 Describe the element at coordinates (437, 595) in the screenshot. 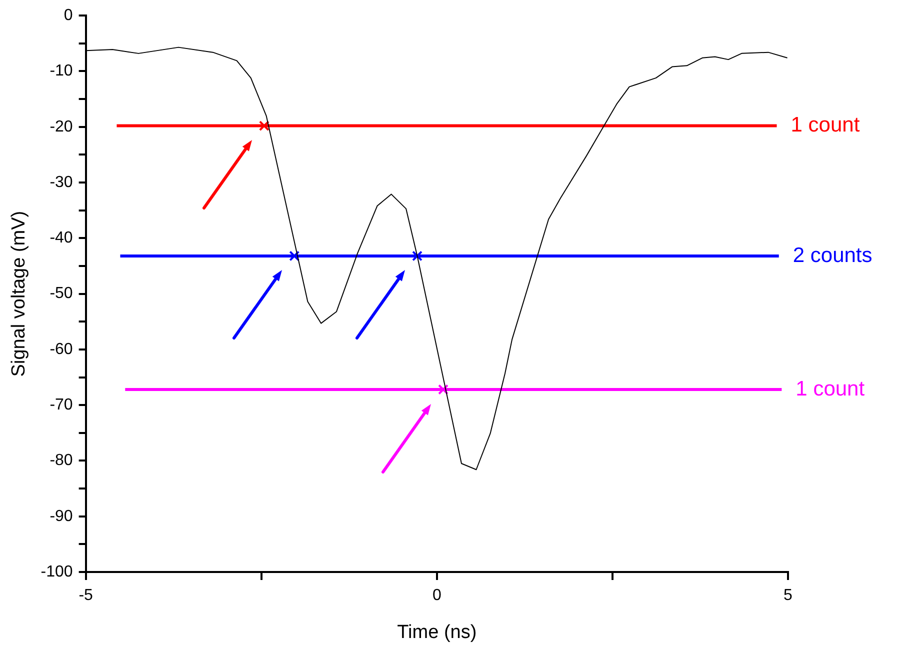

I see `x-tick-label: 0` at that location.